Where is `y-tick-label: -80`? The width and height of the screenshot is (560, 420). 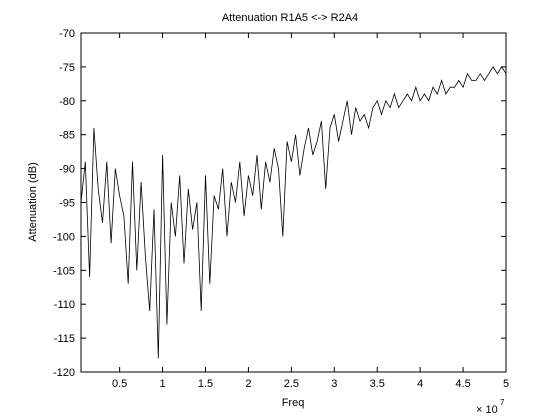
y-tick-label: -80 is located at coordinates (67, 102).